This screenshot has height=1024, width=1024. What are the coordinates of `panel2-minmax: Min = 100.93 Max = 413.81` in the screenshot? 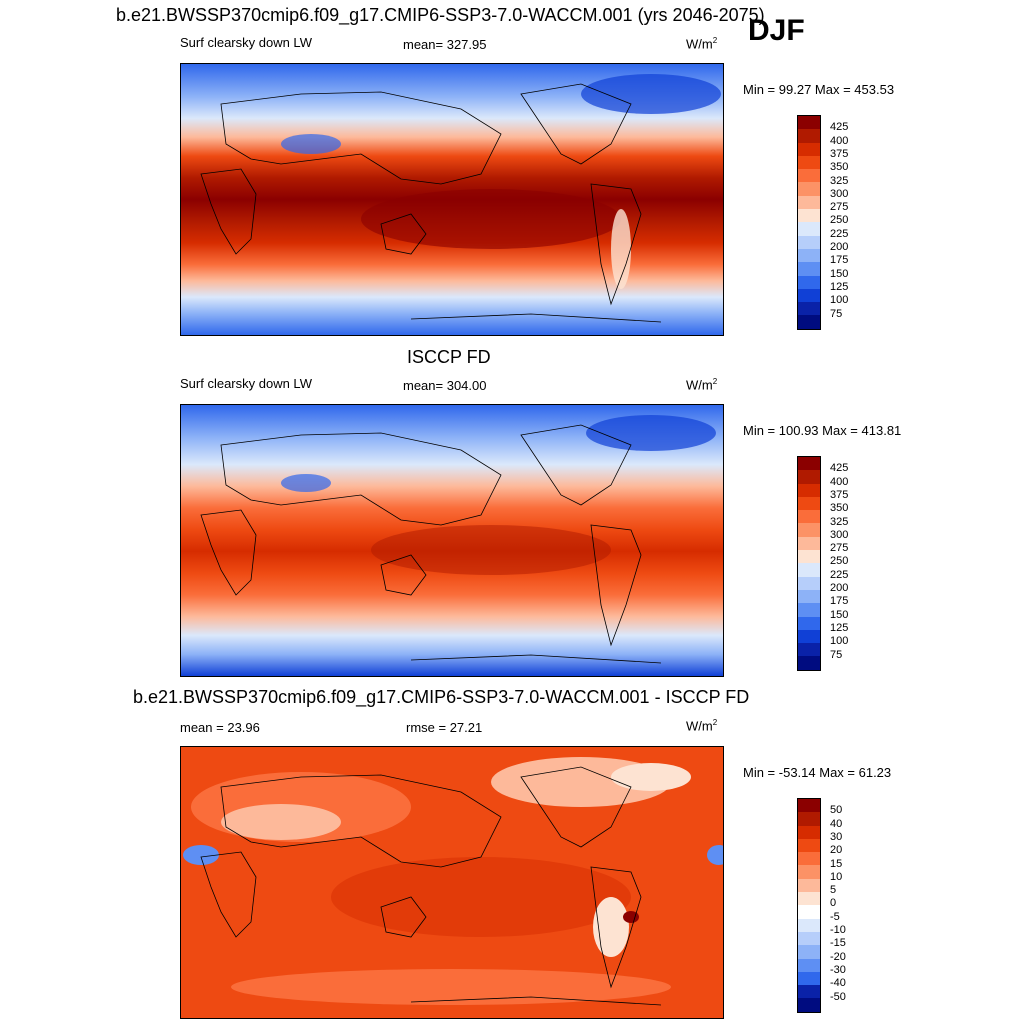 It's located at (822, 430).